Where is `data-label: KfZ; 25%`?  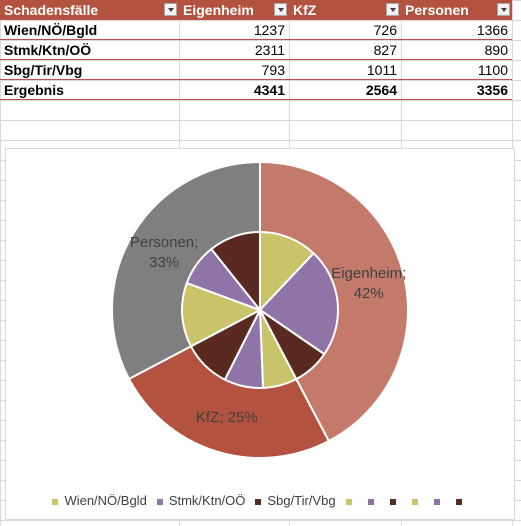 data-label: KfZ; 25% is located at coordinates (227, 417).